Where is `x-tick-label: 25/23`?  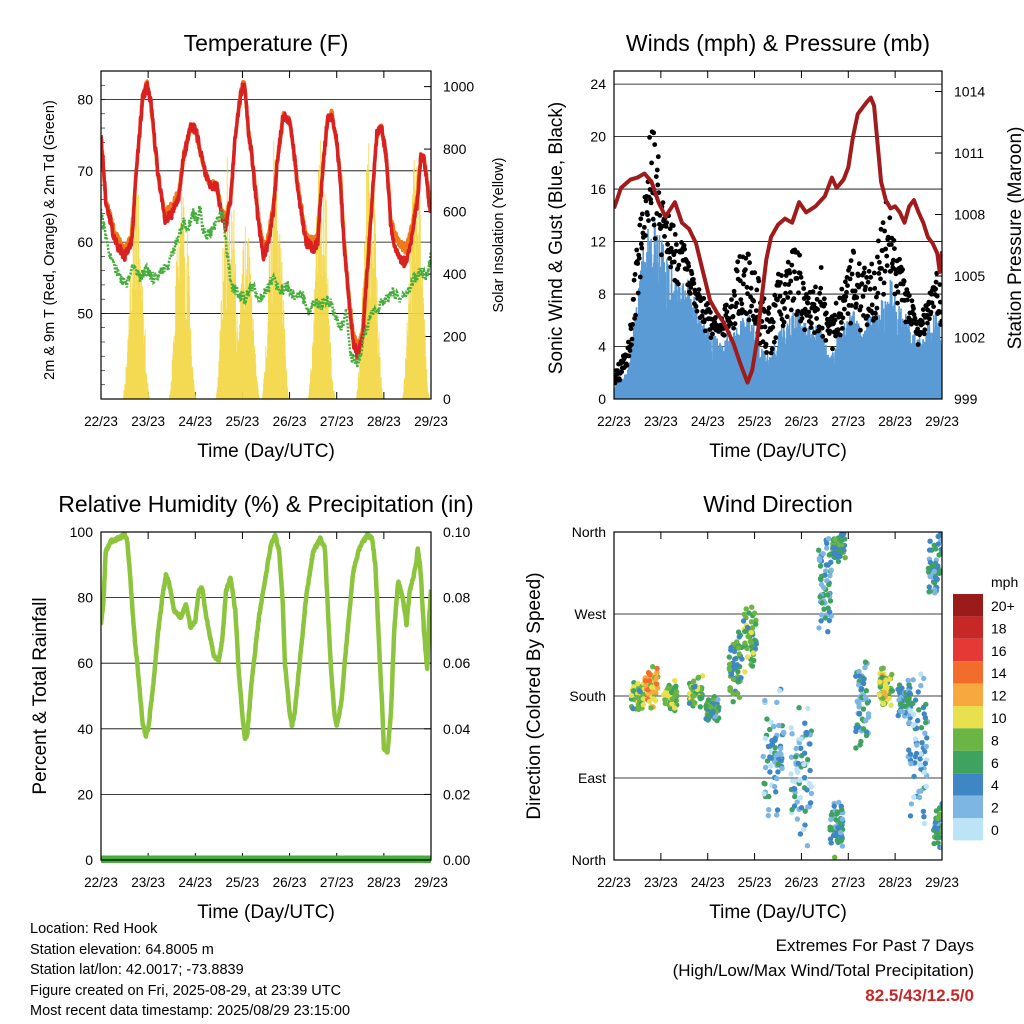
x-tick-label: 25/23 is located at coordinates (755, 421).